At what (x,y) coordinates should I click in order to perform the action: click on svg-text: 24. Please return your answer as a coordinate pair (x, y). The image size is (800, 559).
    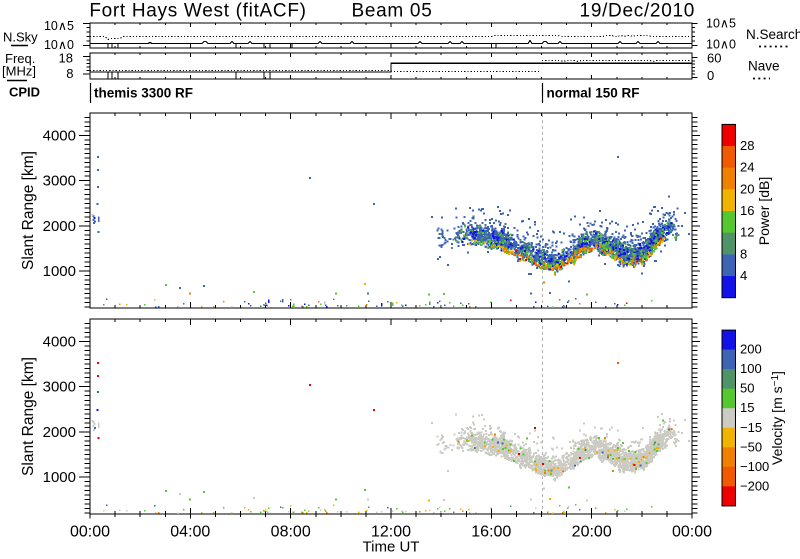
    Looking at the image, I should click on (747, 167).